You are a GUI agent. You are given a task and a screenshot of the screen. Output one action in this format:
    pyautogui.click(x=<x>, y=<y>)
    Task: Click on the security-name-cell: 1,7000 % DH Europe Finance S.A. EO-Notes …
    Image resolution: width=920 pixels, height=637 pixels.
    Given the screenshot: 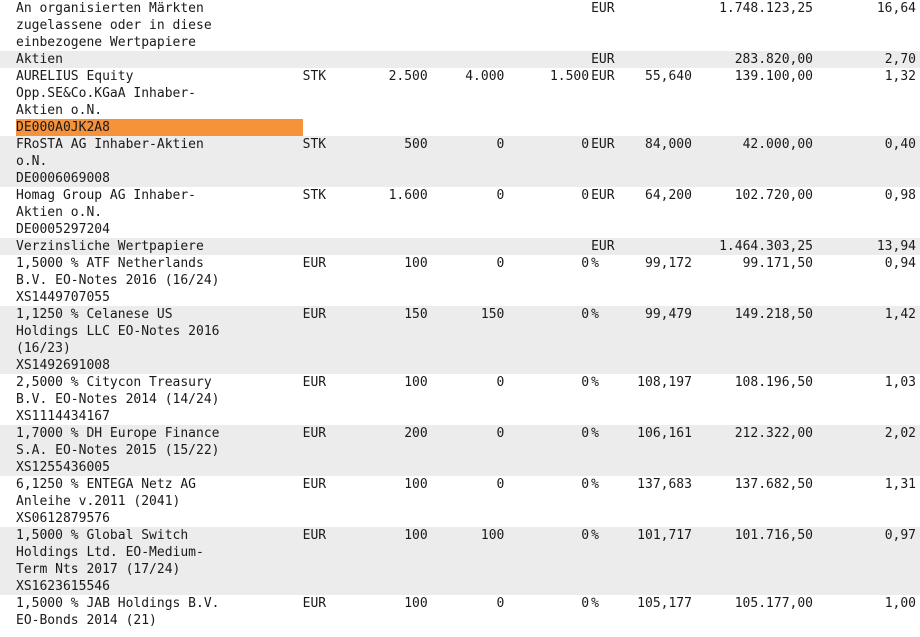 What is the action you would take?
    pyautogui.click(x=151, y=450)
    